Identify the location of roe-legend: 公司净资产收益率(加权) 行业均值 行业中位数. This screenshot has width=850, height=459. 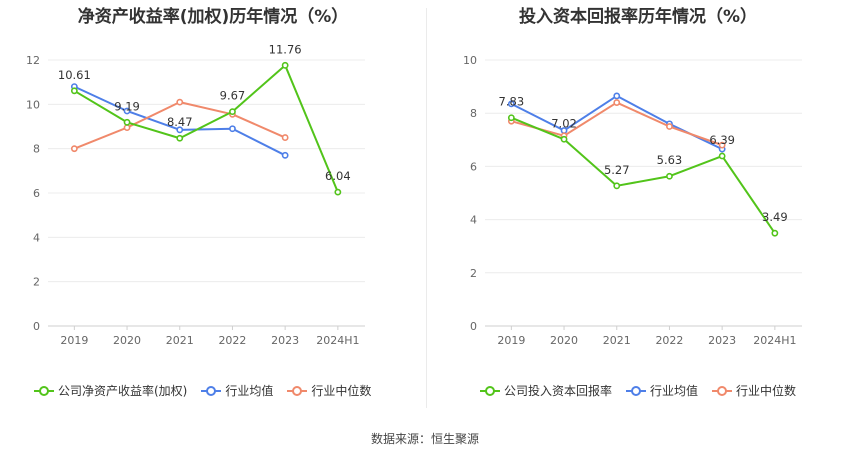
(209, 390).